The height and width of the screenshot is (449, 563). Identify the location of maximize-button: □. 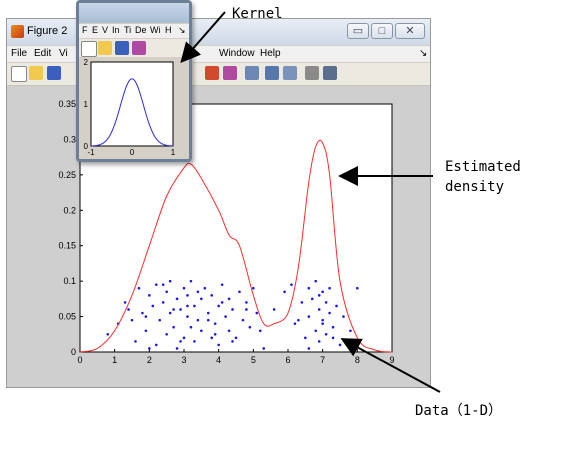
(382, 31).